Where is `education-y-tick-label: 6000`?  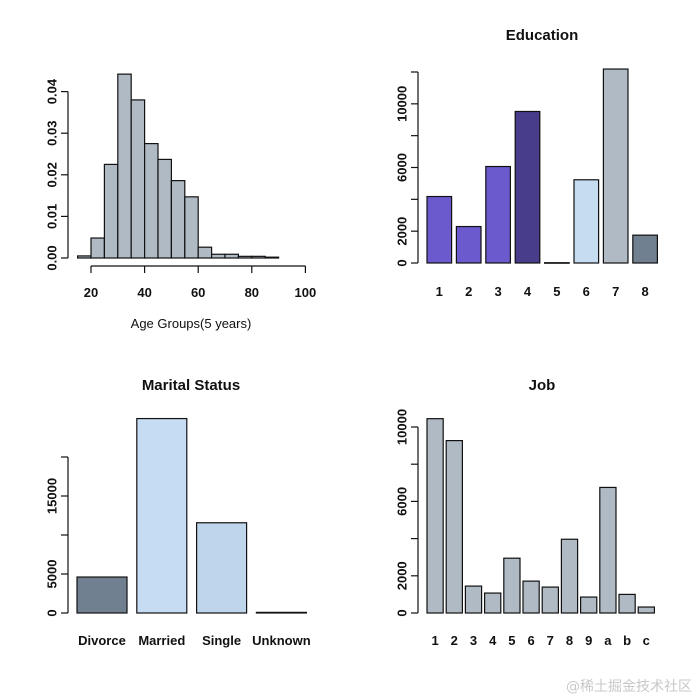 education-y-tick-label: 6000 is located at coordinates (402, 167).